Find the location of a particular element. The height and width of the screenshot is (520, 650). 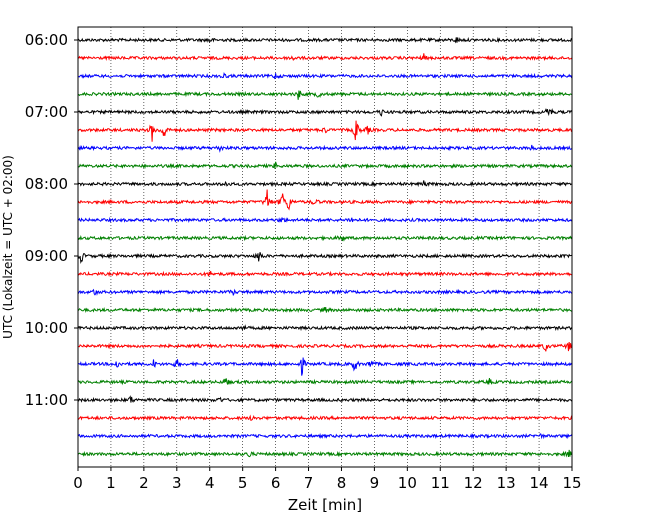

x-tick-label: 5 is located at coordinates (243, 483).